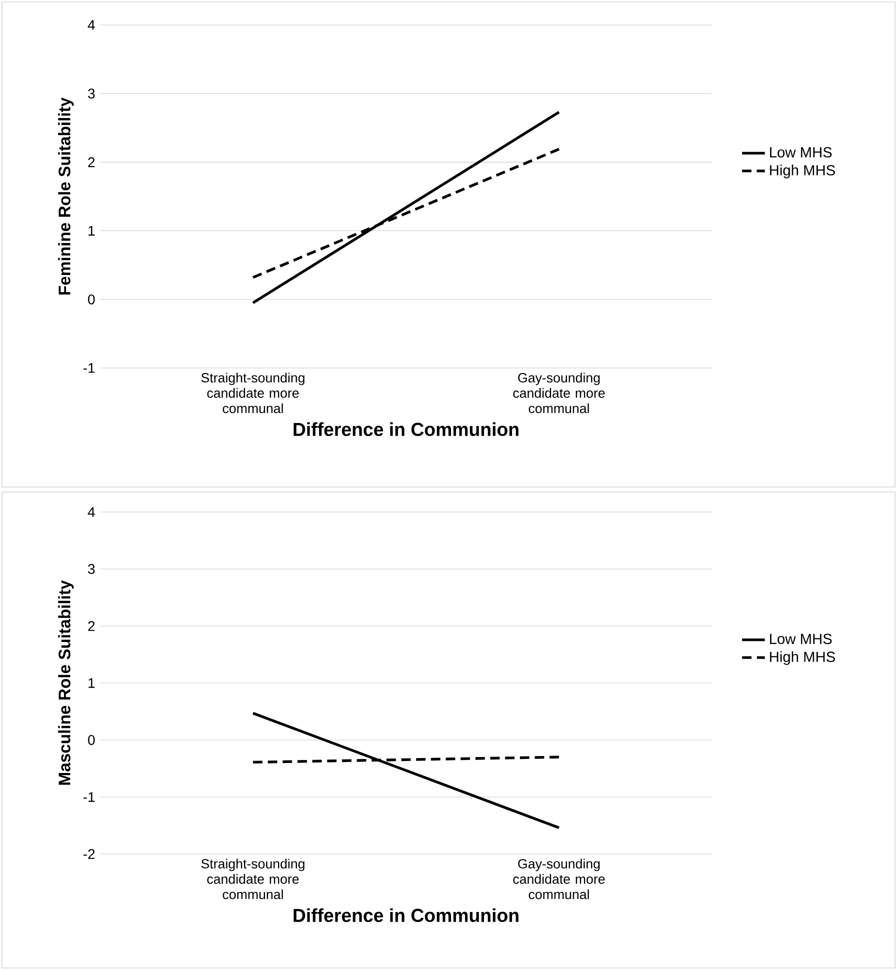 Image resolution: width=896 pixels, height=970 pixels. Describe the element at coordinates (89, 854) in the screenshot. I see `y-tick-label: -2` at that location.